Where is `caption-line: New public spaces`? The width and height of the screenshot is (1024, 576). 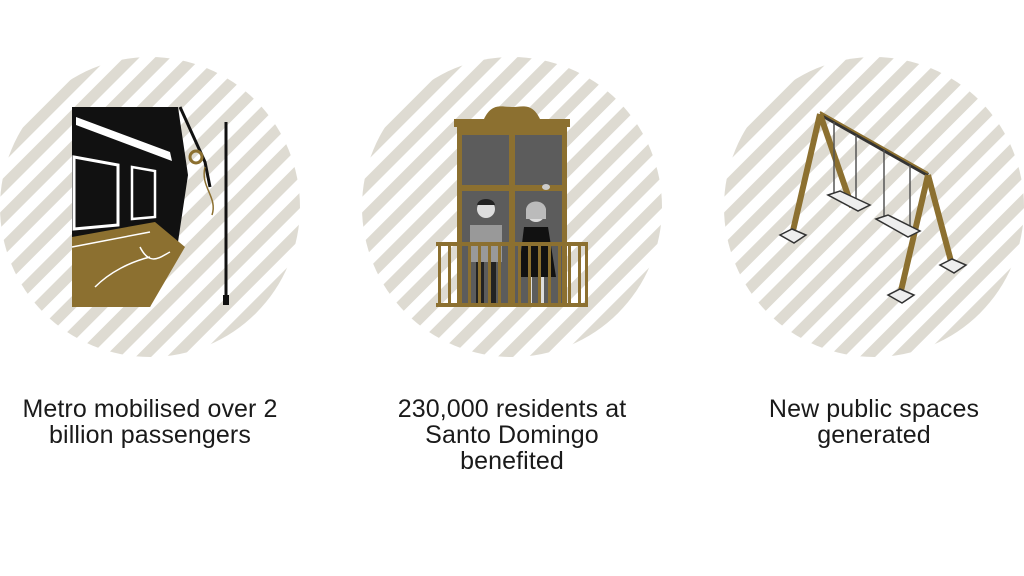
caption-line: New public spaces is located at coordinates (874, 409).